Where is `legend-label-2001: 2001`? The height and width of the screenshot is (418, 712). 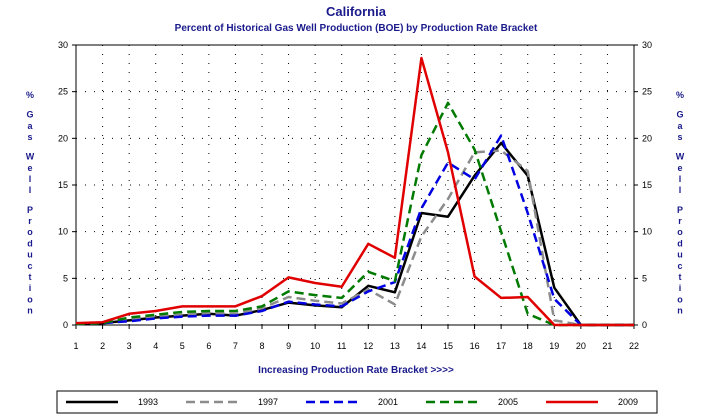 legend-label-2001: 2001 is located at coordinates (388, 402).